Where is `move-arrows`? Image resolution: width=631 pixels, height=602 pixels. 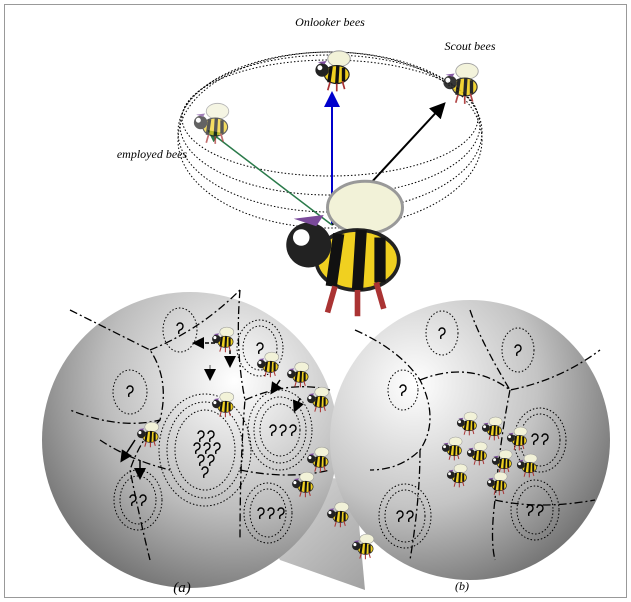 move-arrows is located at coordinates (212, 408).